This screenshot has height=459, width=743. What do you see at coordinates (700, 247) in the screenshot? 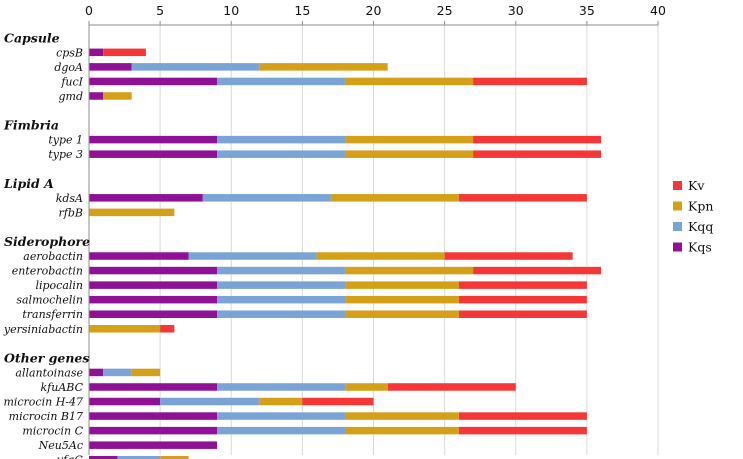
I see `legend-label: Kqs` at bounding box center [700, 247].